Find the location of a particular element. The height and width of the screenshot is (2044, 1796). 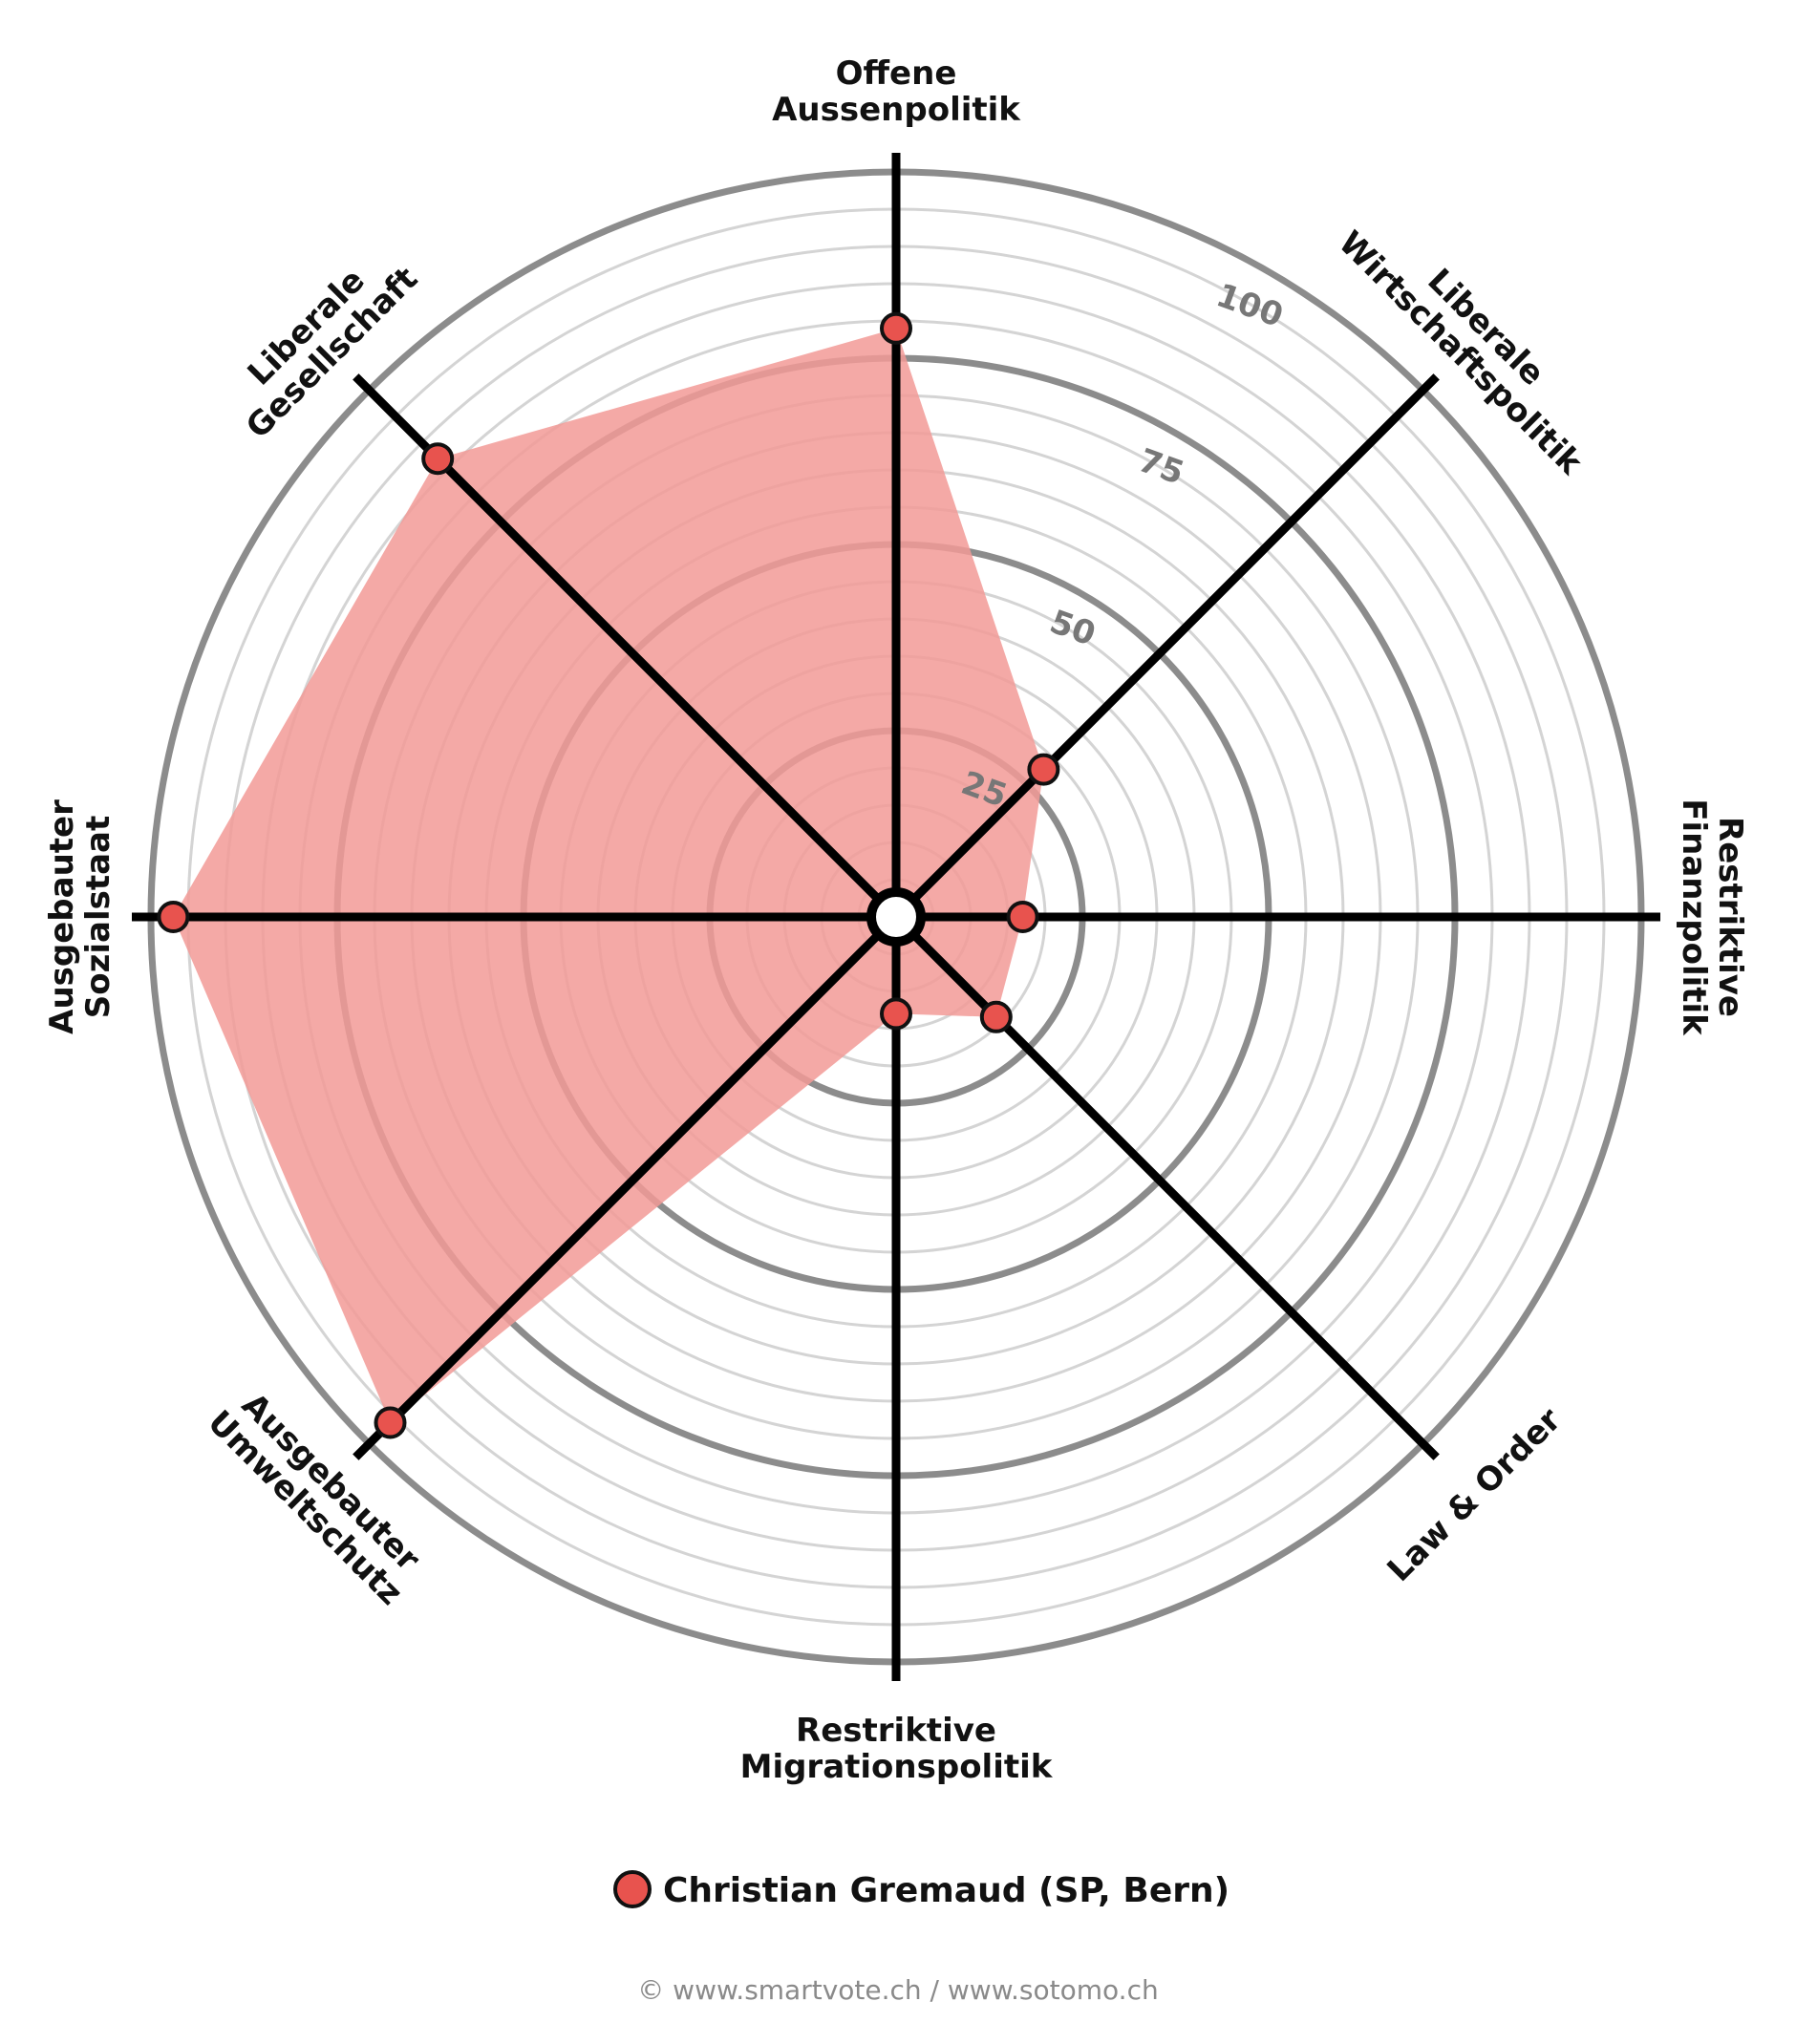

legend-label: Christian Gremaud (SP, Bern) is located at coordinates (946, 1891).